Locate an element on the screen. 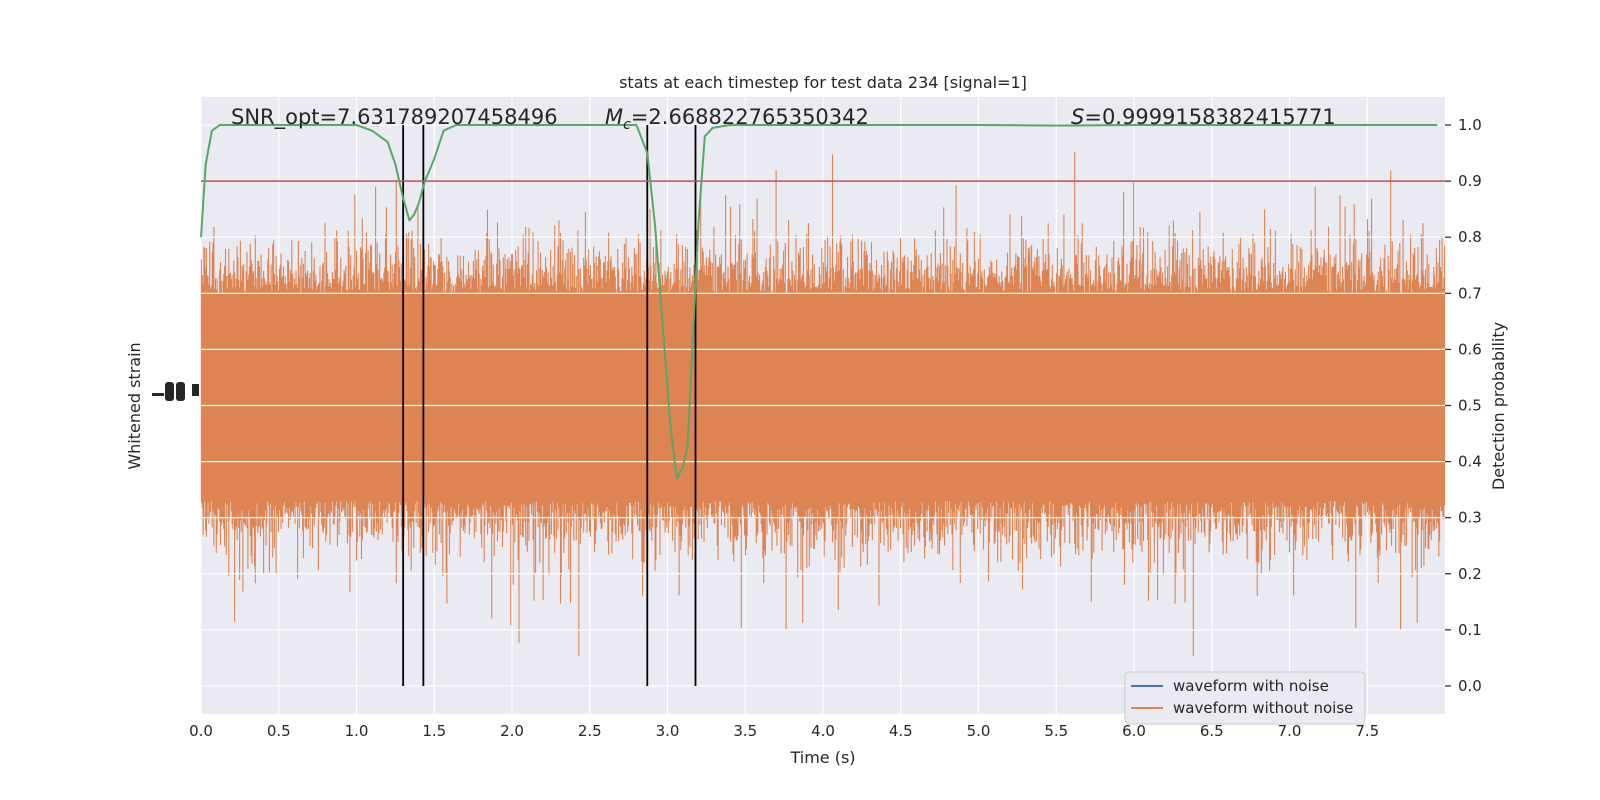  chirp-mass-value: =2.668822765350342 is located at coordinates (750, 117).